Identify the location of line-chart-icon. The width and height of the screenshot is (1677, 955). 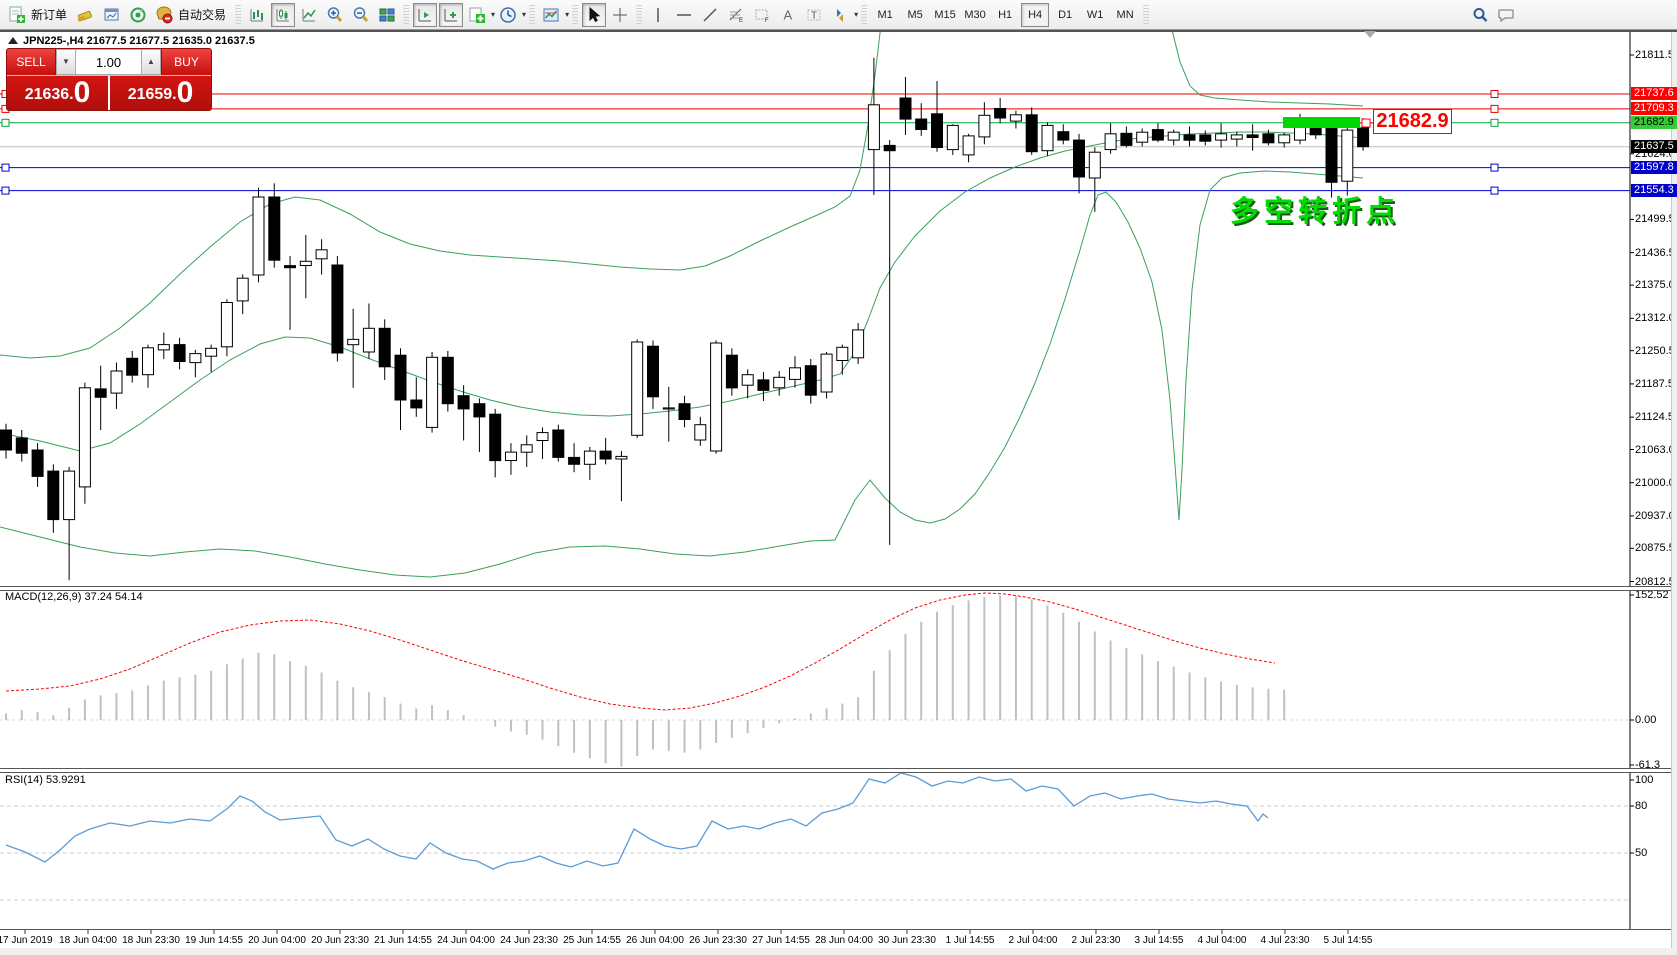
(309, 15).